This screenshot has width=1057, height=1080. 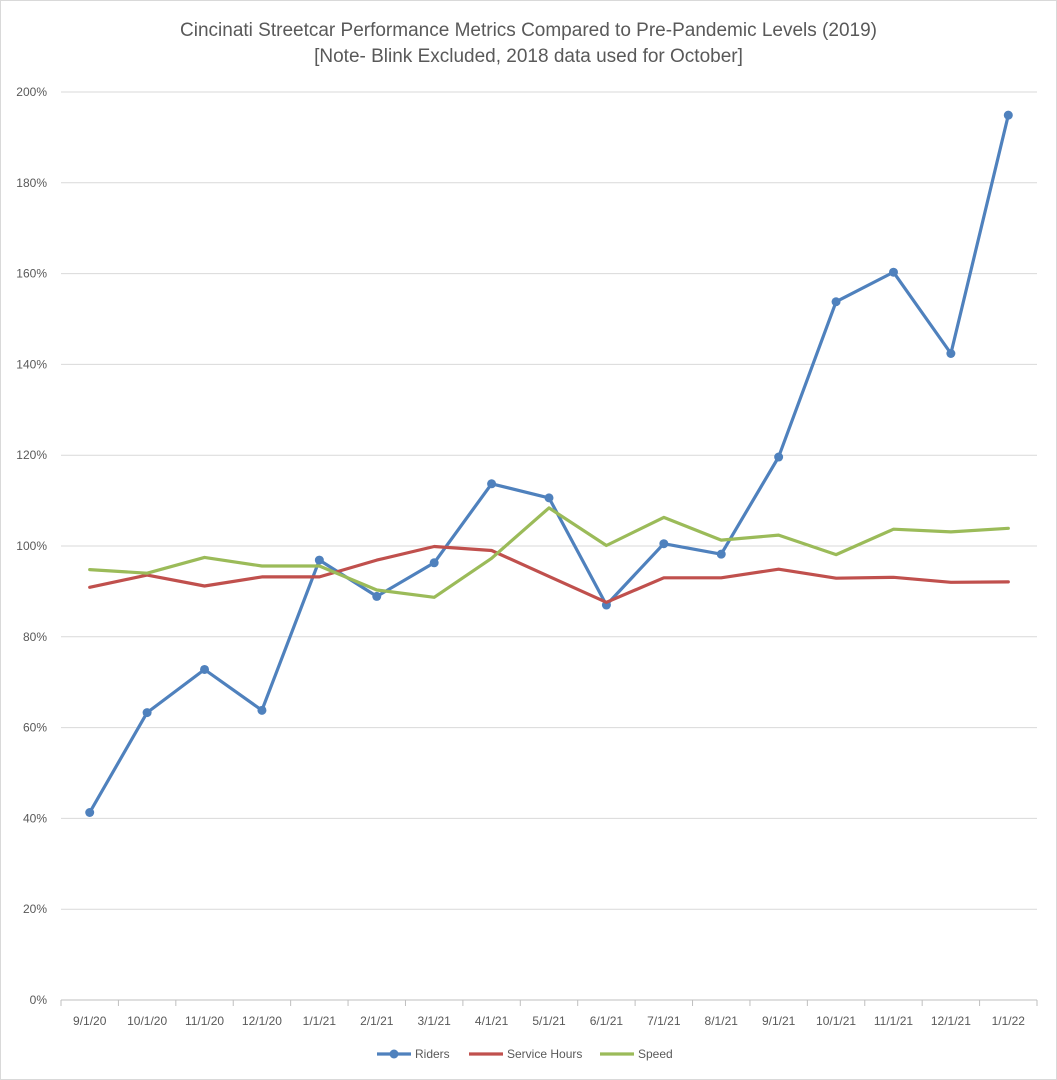 I want to click on y-tick-label: 80%, so click(x=35, y=637).